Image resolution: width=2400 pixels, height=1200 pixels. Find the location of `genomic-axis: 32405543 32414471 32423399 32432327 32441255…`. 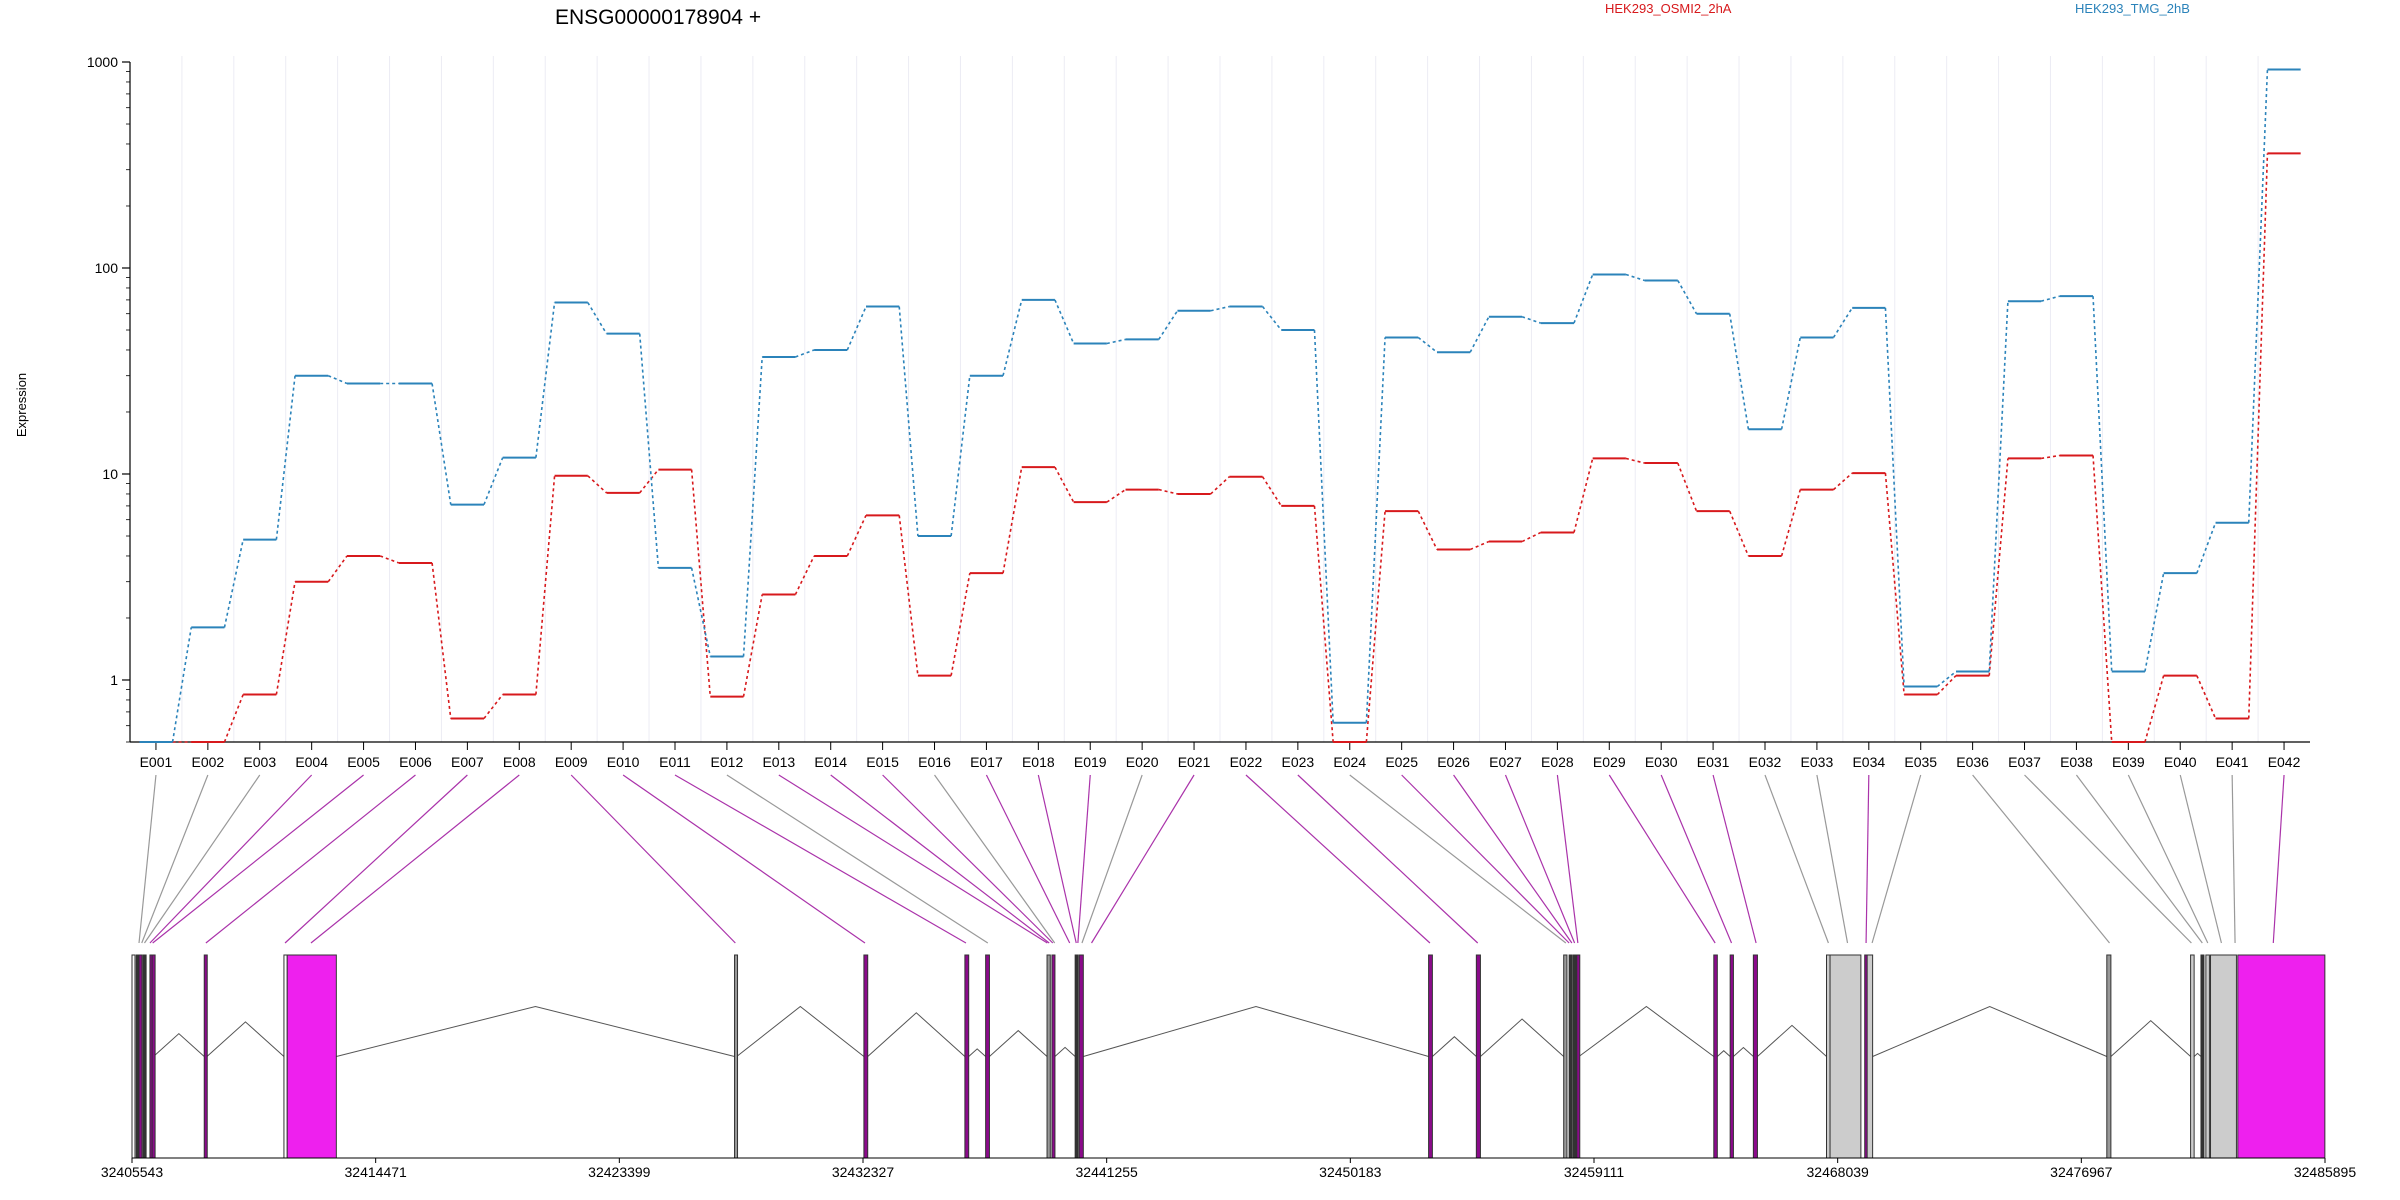

genomic-axis: 32405543 32414471 32423399 32432327 32441255… is located at coordinates (1229, 1168).